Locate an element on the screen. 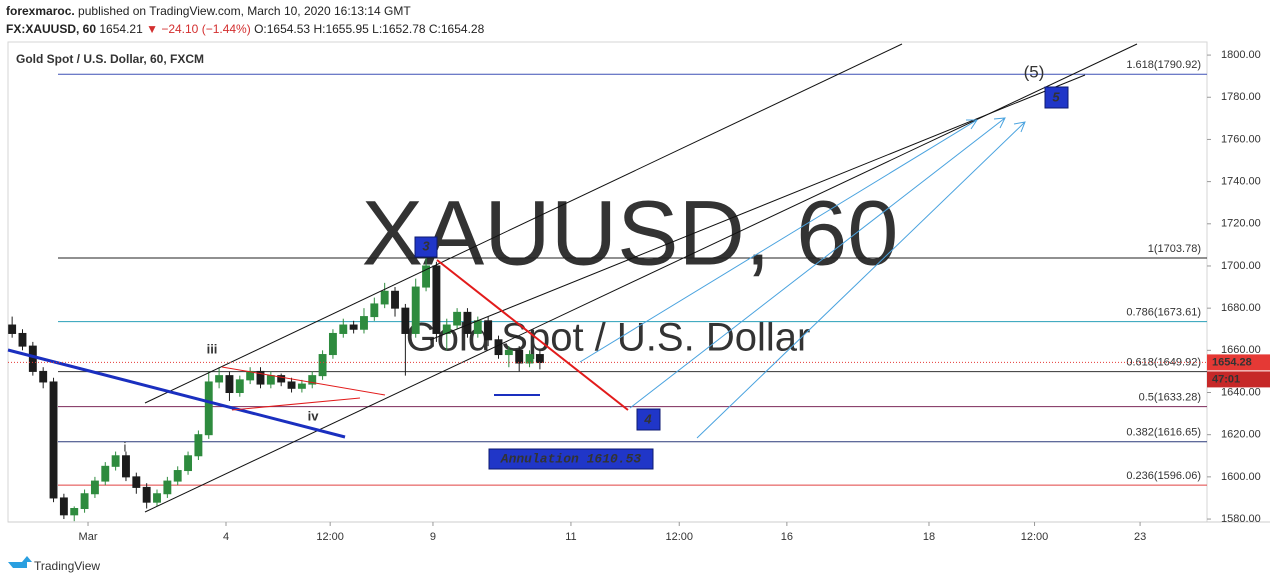  x-tick-label: 18 is located at coordinates (929, 537).